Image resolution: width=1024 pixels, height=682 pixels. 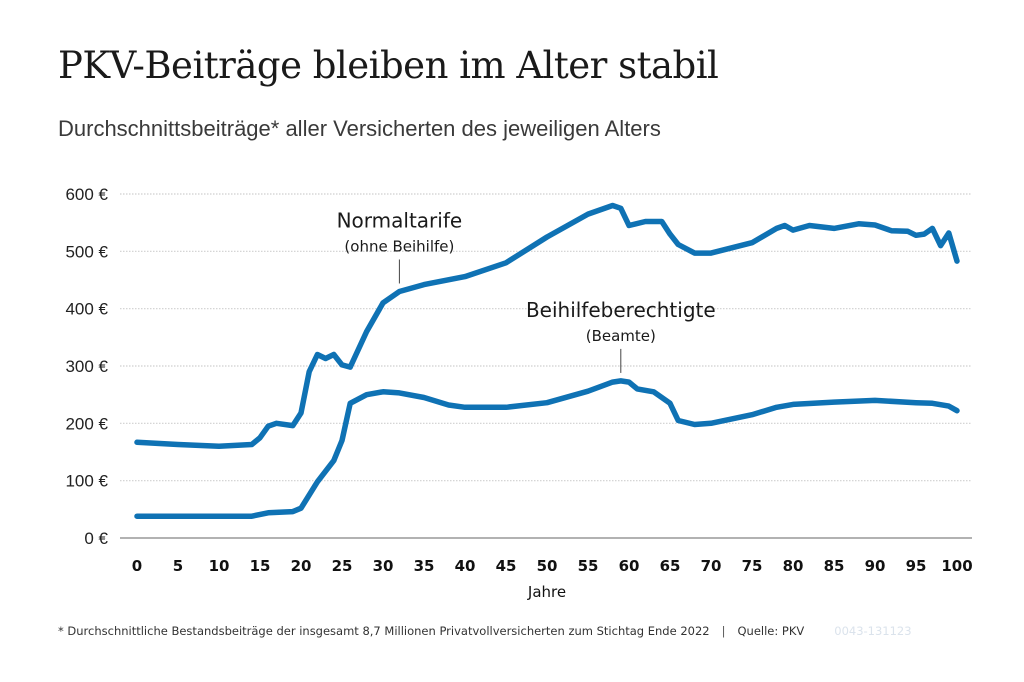 I want to click on graphic-code: 0043-131123, so click(x=873, y=631).